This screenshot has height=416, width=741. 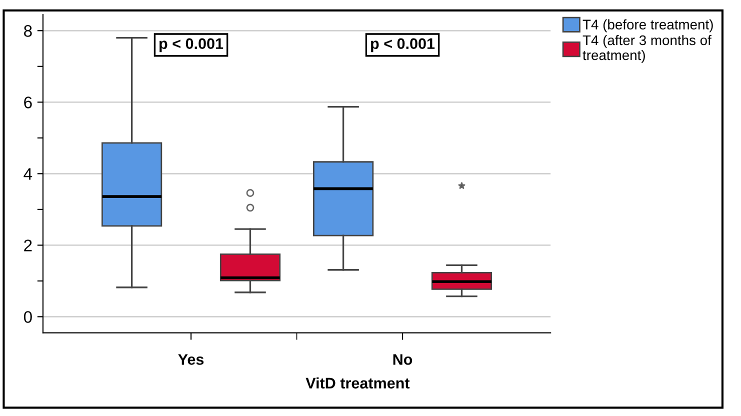 What do you see at coordinates (28, 102) in the screenshot?
I see `y-tick-label: 6` at bounding box center [28, 102].